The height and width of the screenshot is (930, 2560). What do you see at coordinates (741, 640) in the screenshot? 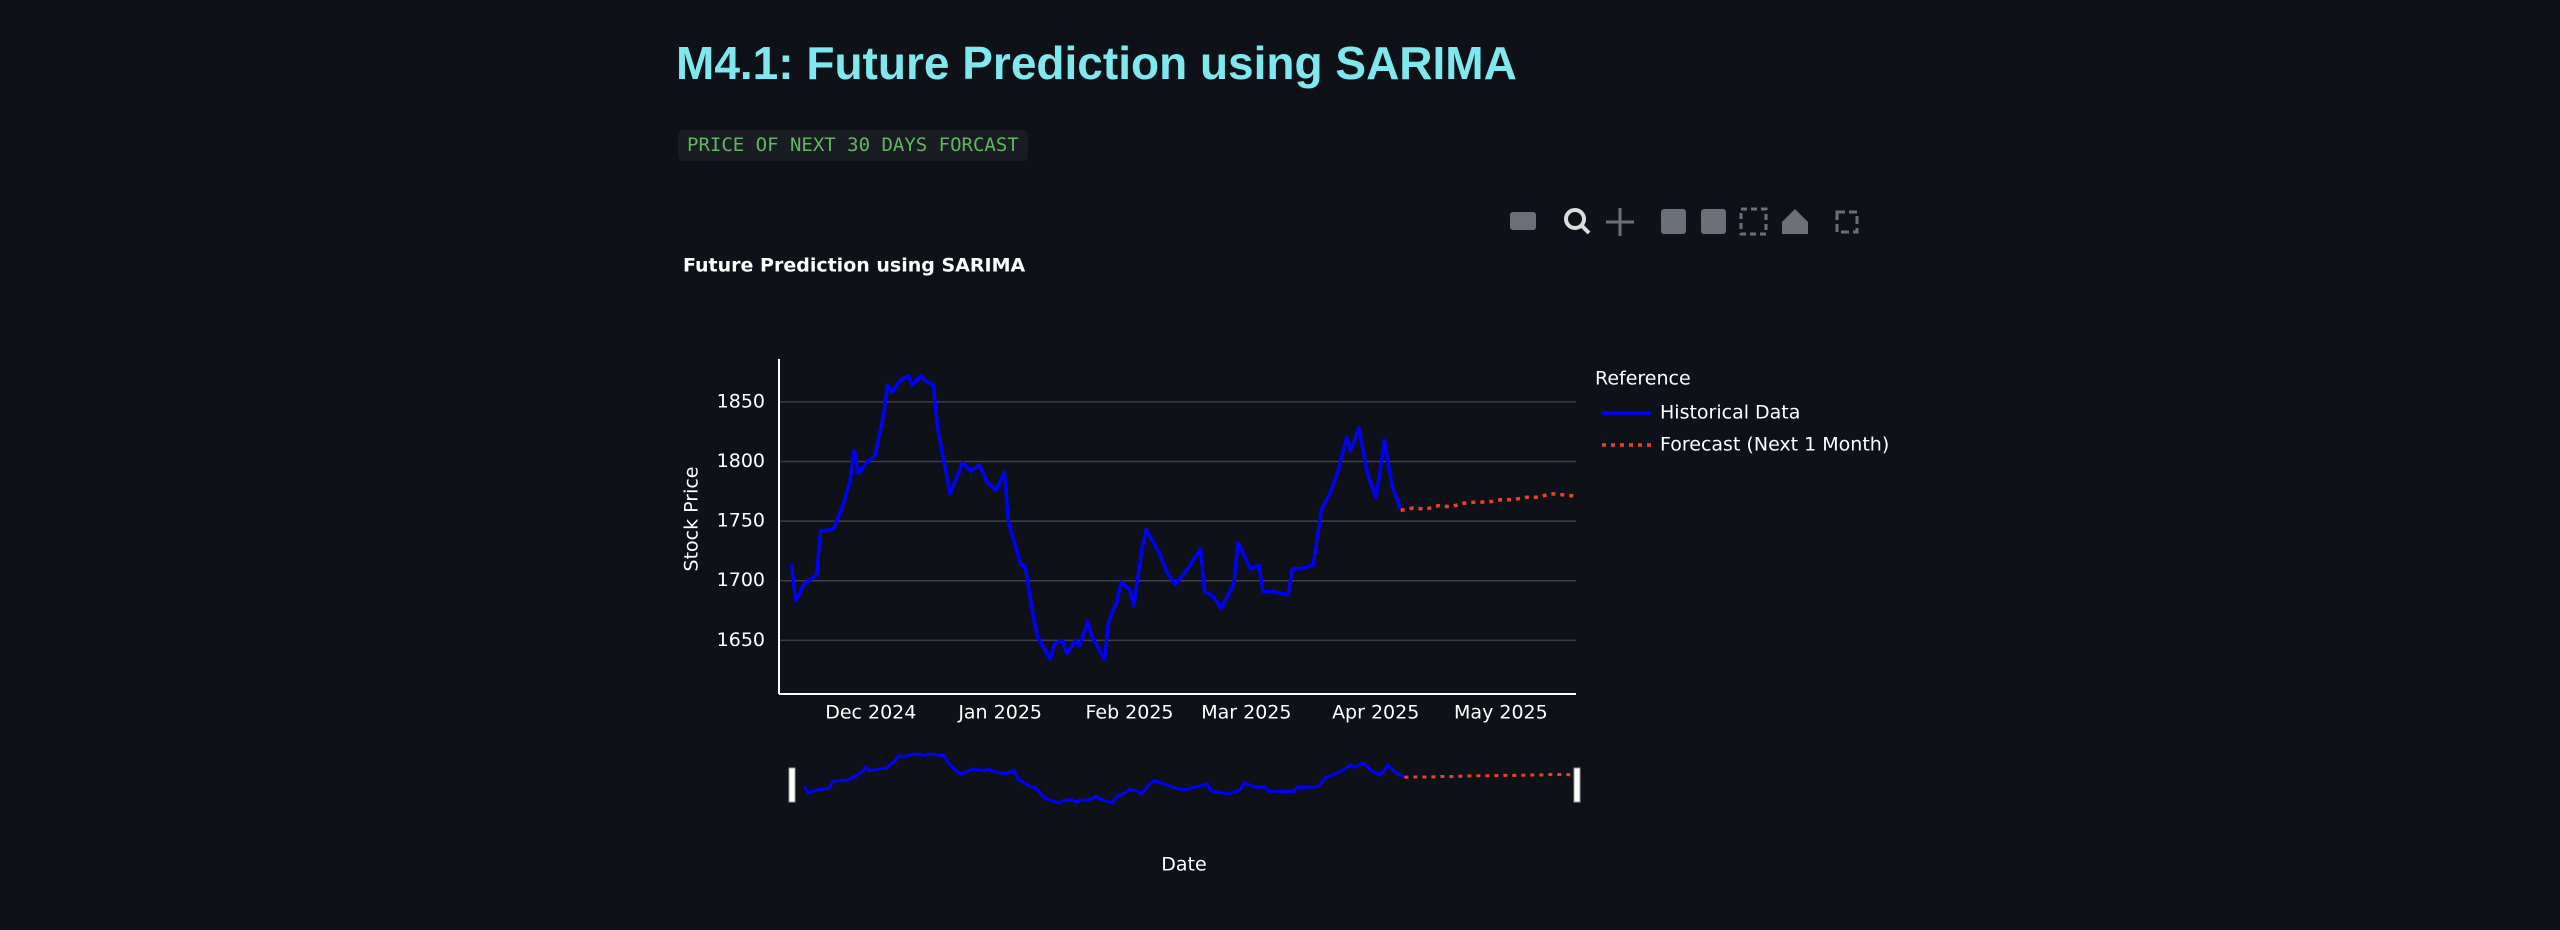
I see `y-tick-label: 1650` at bounding box center [741, 640].